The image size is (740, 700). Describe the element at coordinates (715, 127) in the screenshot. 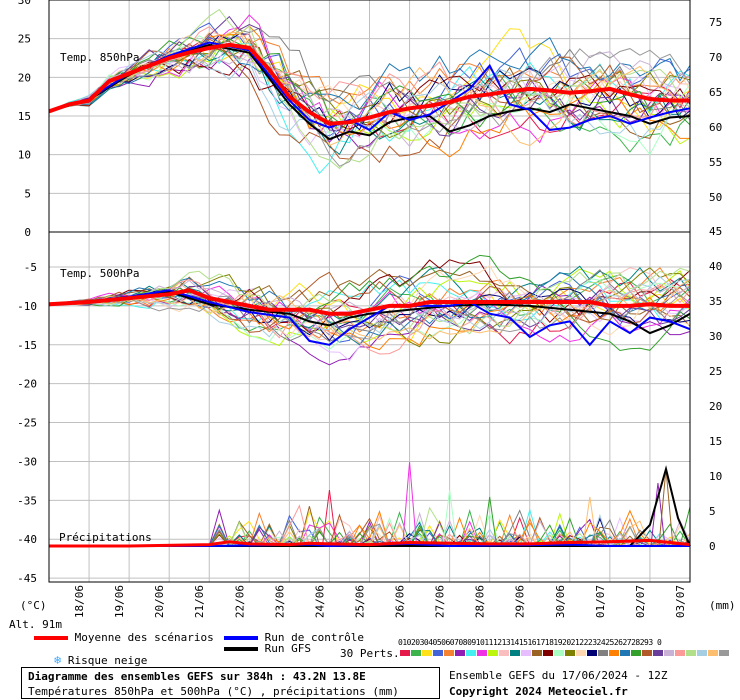

I see `y-tick-right-850: 60` at that location.